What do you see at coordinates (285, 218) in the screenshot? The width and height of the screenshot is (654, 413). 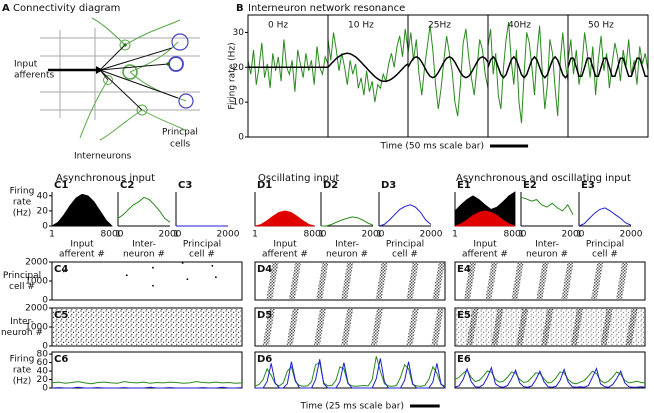 I see `area` at bounding box center [285, 218].